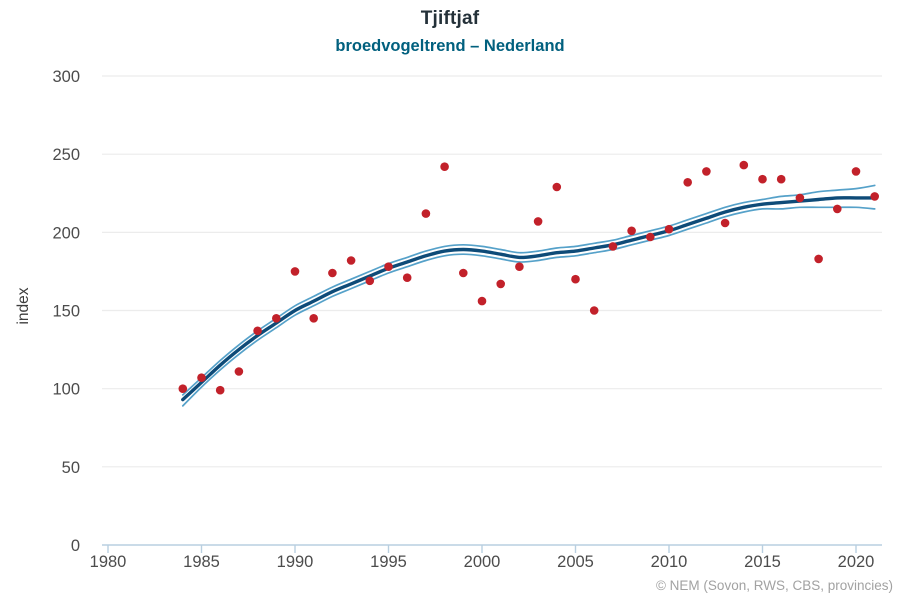  Describe the element at coordinates (66, 155) in the screenshot. I see `y-tick-label: 250` at that location.